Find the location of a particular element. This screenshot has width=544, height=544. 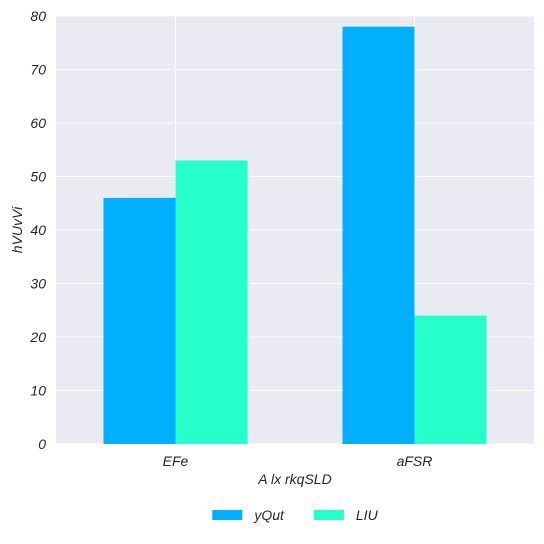

x-tick-label: aFSR is located at coordinates (415, 461).